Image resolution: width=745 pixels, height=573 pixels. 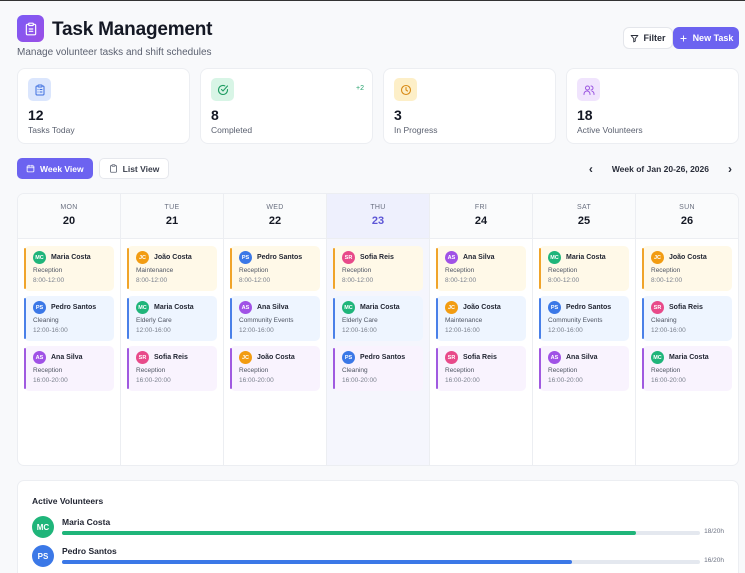 What do you see at coordinates (360, 320) in the screenshot?
I see `shift-role: Elderly Care` at bounding box center [360, 320].